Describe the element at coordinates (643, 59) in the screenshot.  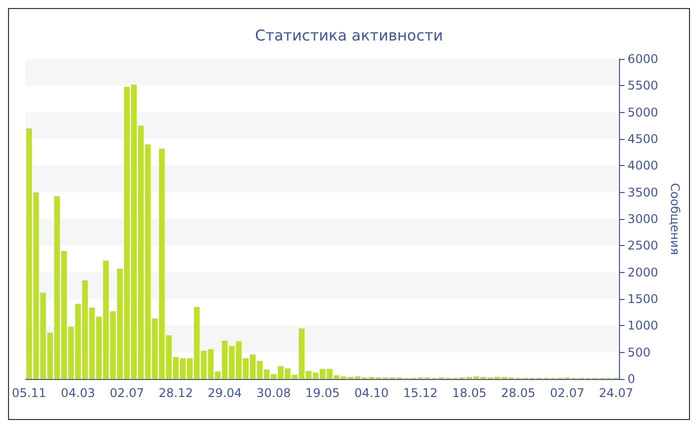
I see `y-tick-label: 6000` at that location.